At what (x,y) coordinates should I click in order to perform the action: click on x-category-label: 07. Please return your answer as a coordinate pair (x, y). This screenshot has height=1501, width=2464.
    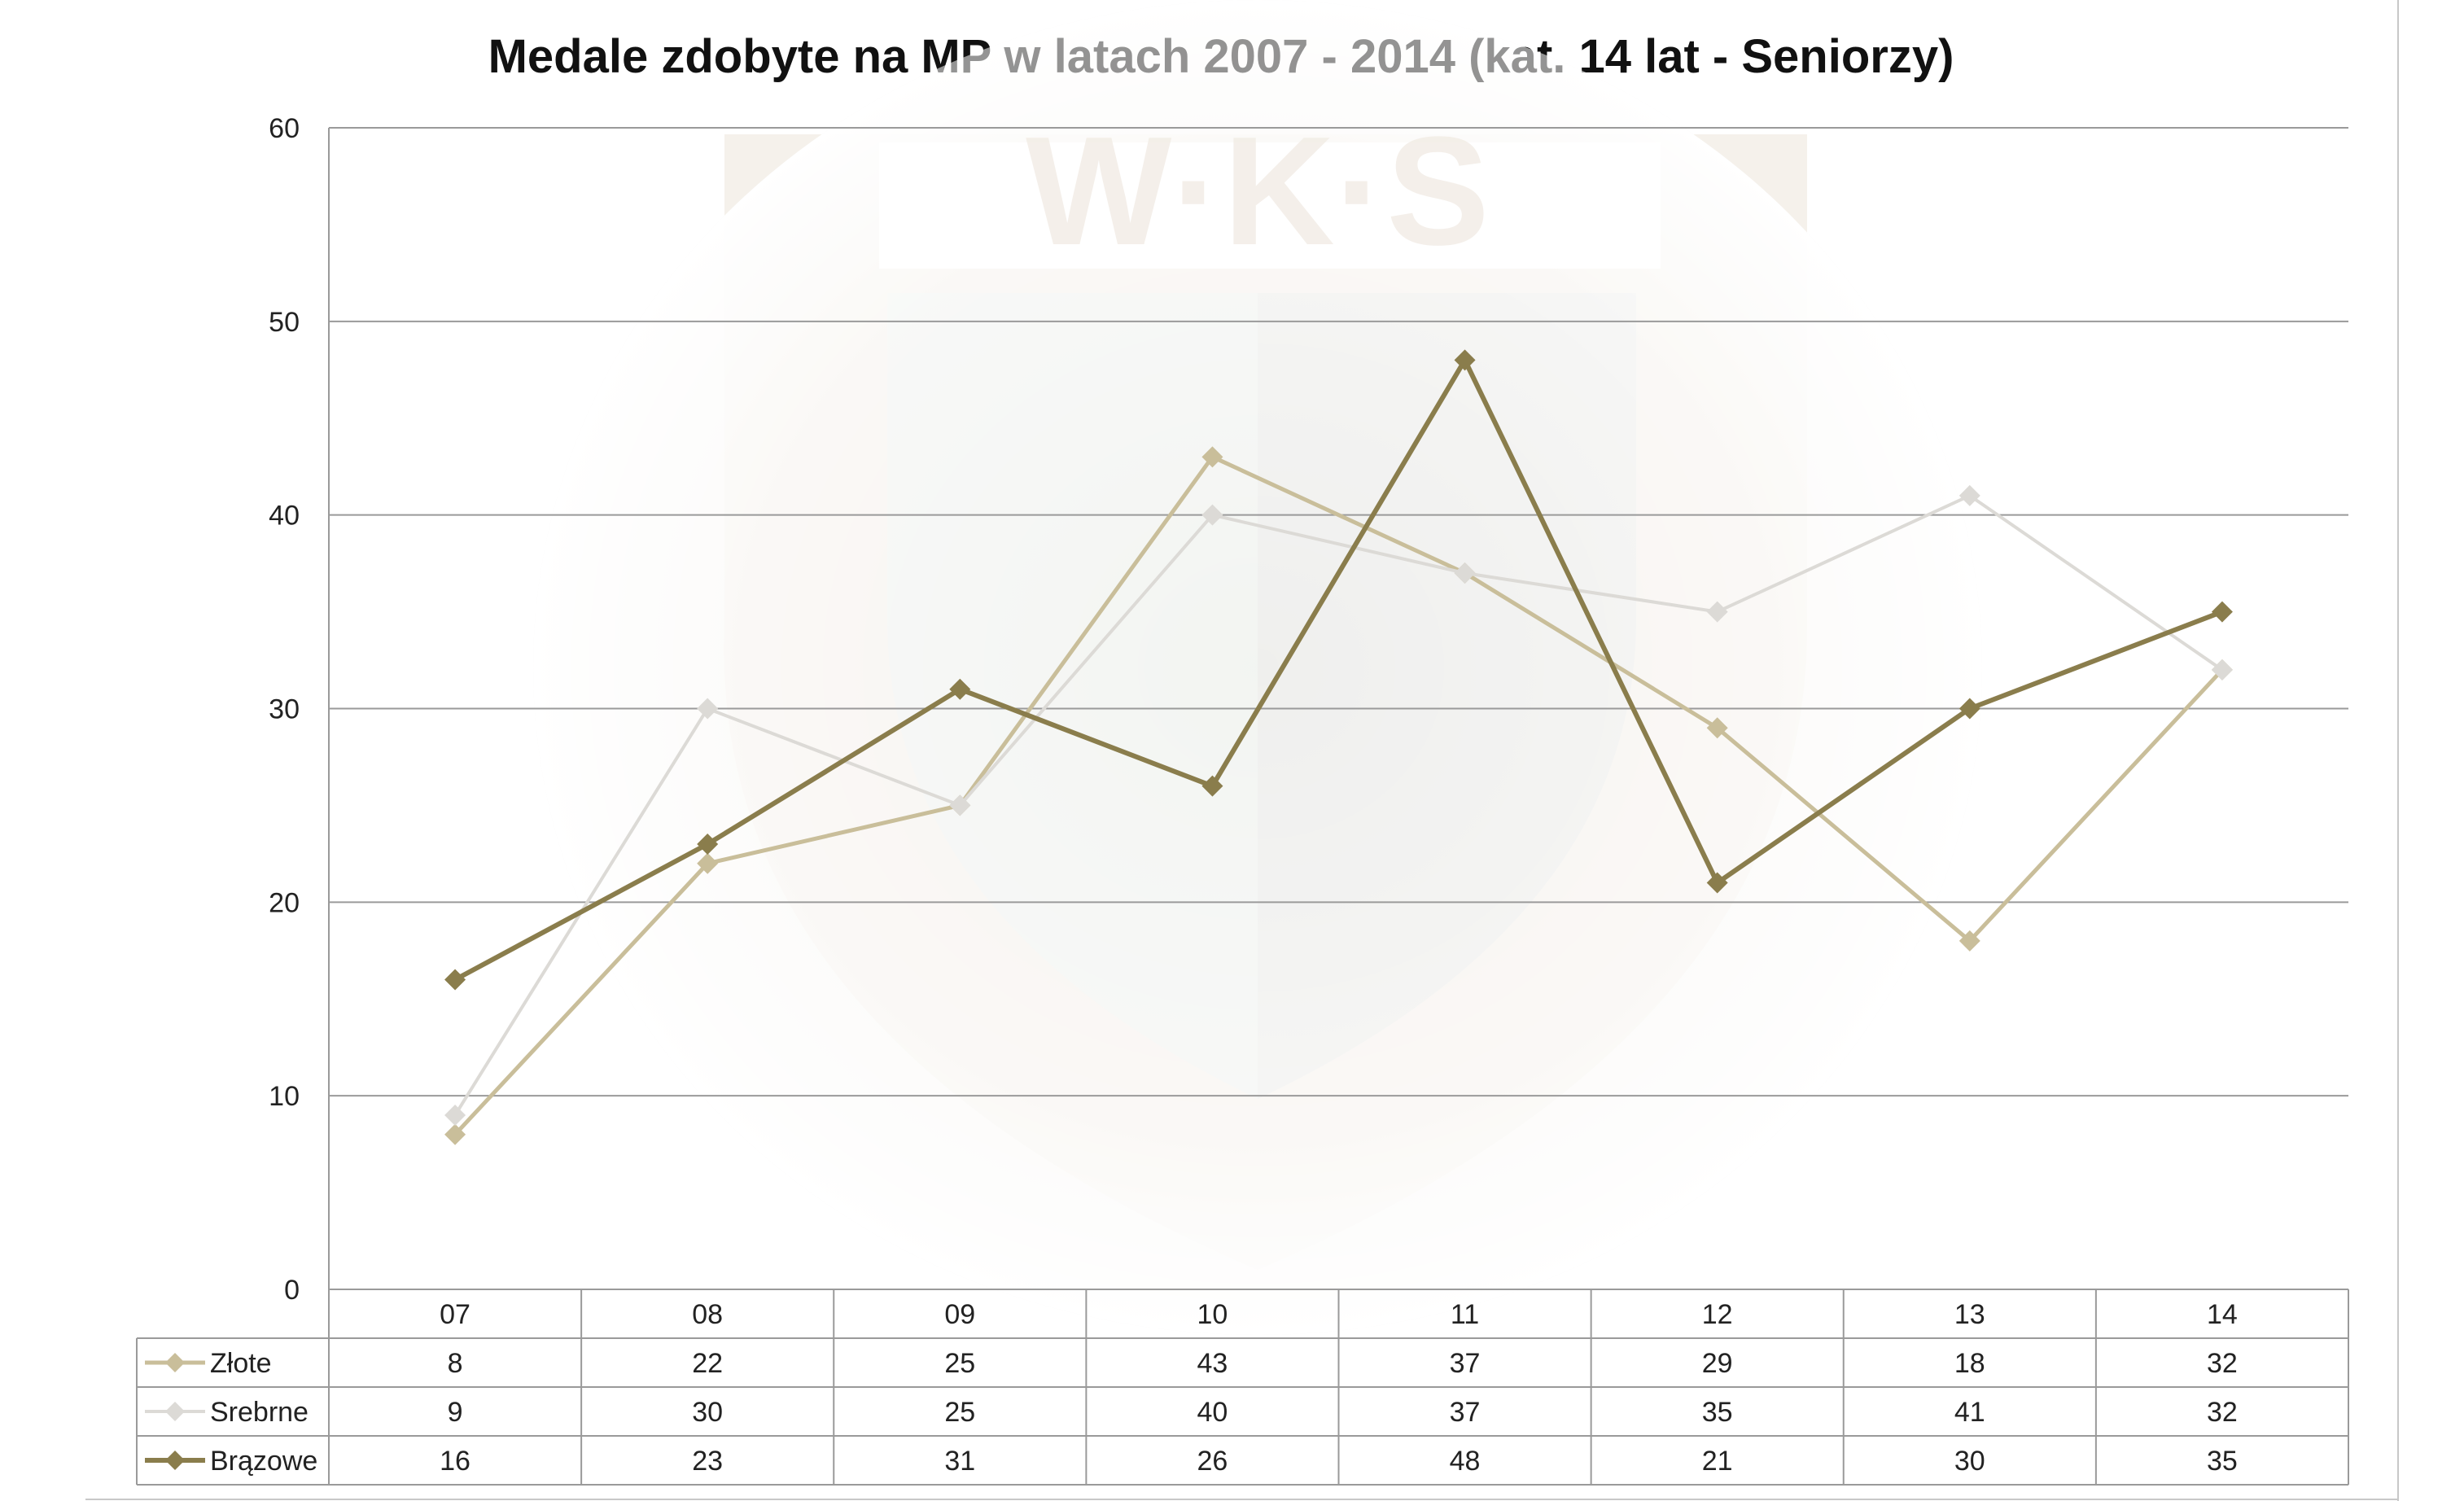
    Looking at the image, I should click on (455, 1314).